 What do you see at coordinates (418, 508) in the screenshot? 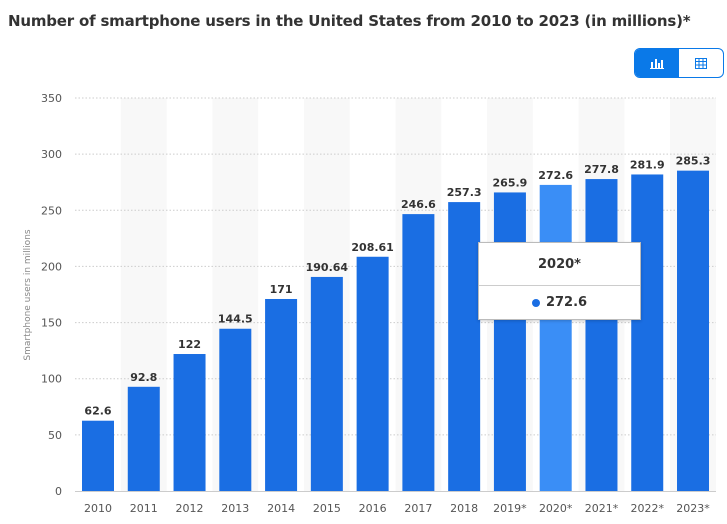
I see `x-tick-label: 2017` at bounding box center [418, 508].